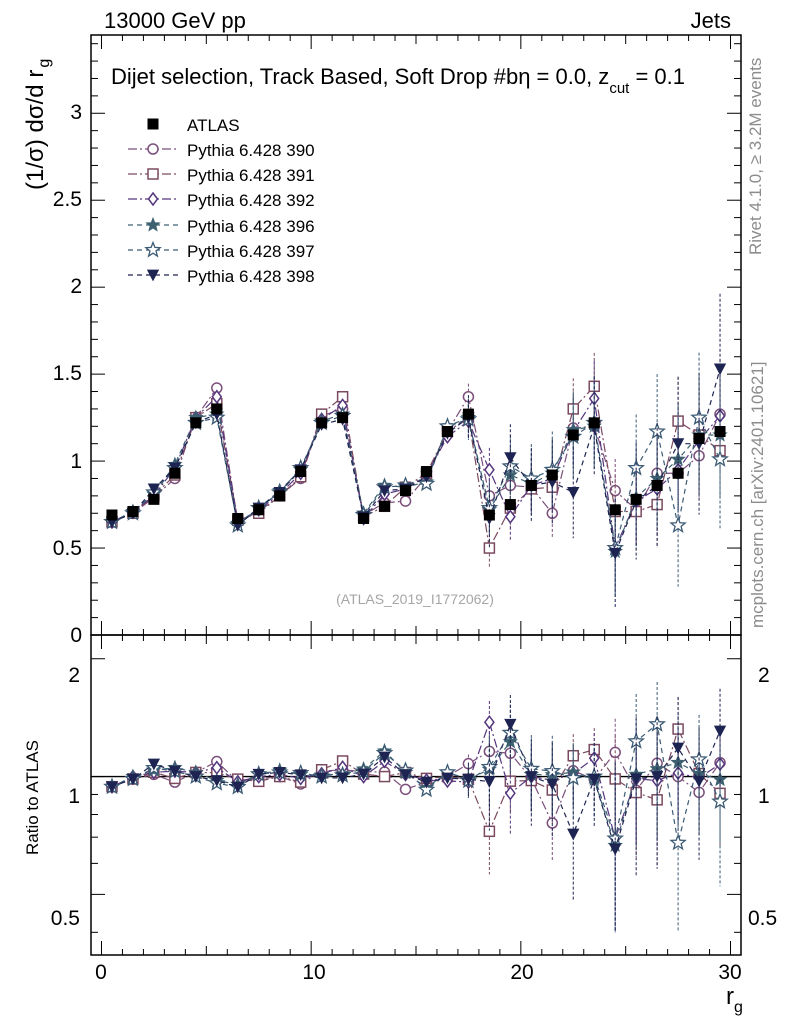 The height and width of the screenshot is (1024, 786). Describe the element at coordinates (711, 20) in the screenshot. I see `header-right: Jets` at that location.